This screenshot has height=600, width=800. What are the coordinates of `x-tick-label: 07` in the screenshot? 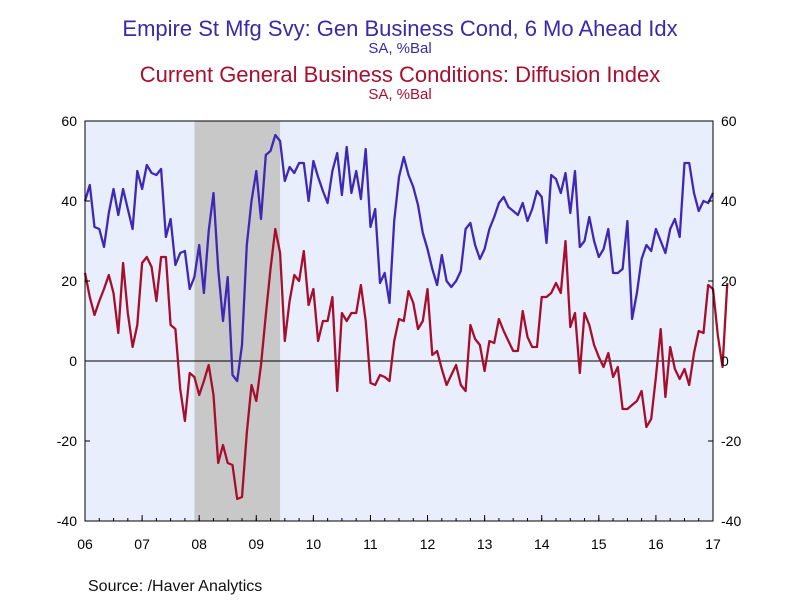 It's located at (142, 544).